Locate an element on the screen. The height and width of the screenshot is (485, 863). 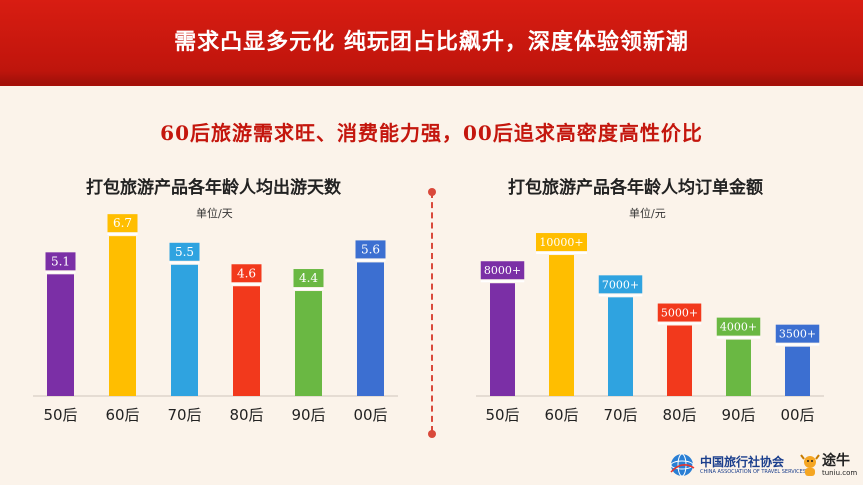
left-chart-title: 打包旅游产品各年龄人均出游天数 is located at coordinates (213, 188).